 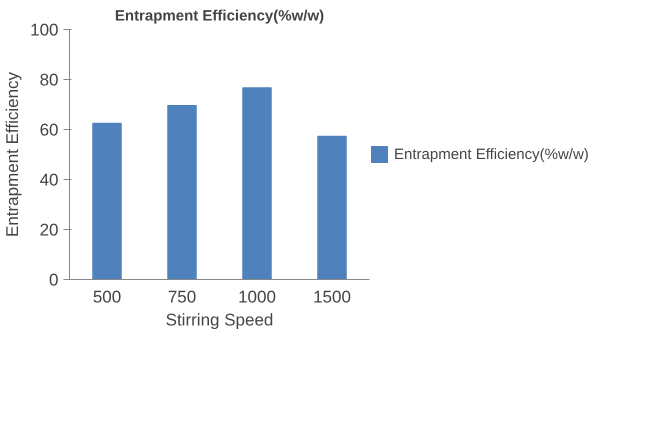 What do you see at coordinates (12, 154) in the screenshot?
I see `y-axis-title: Entrapment Efficiency` at bounding box center [12, 154].